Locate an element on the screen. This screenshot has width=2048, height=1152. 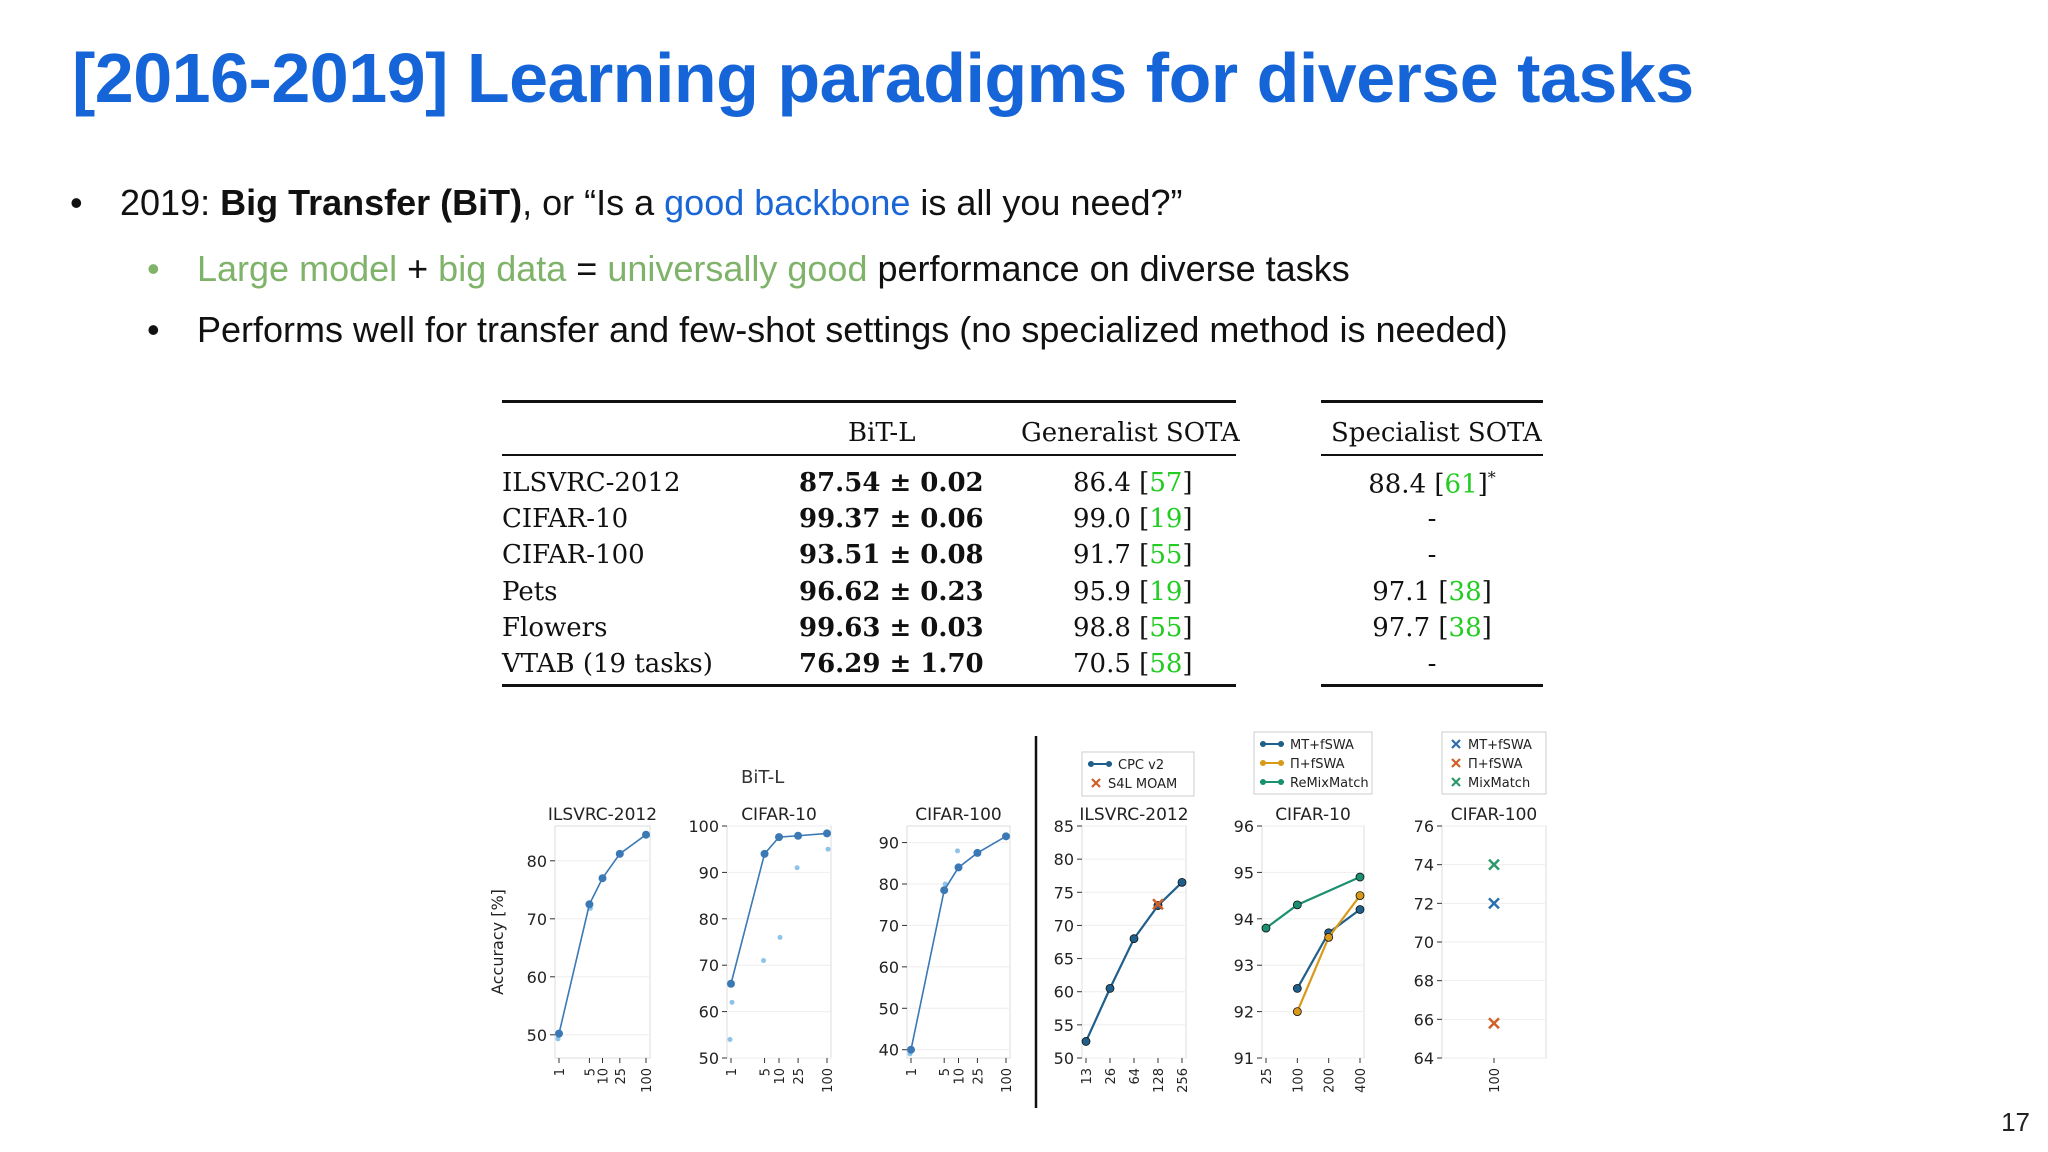
y-tick-label: 93 is located at coordinates (1244, 965).